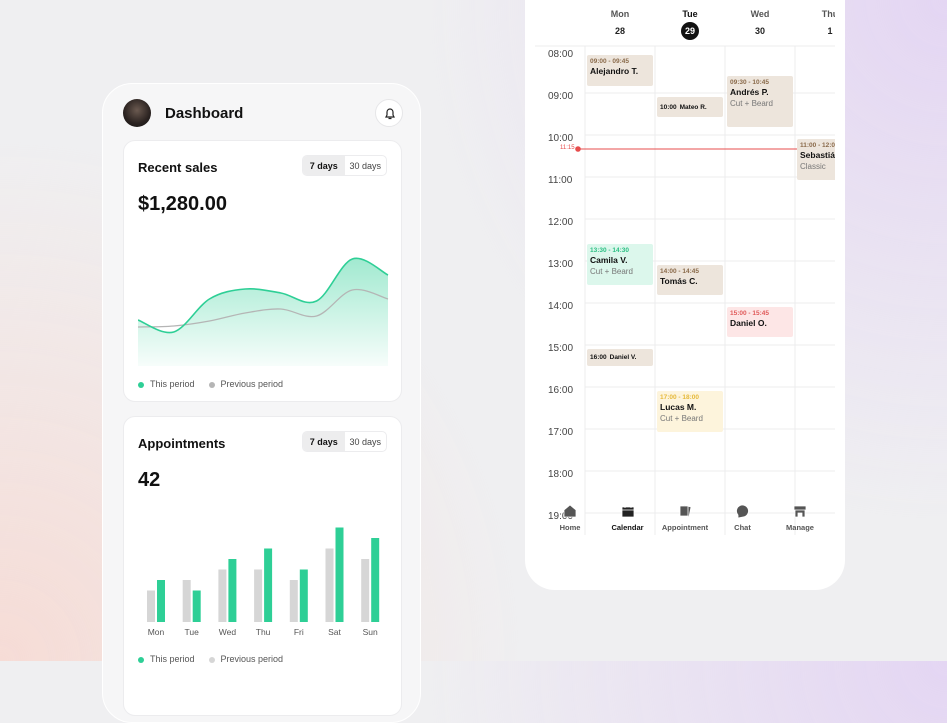 The image size is (947, 723). Describe the element at coordinates (137, 113) in the screenshot. I see `avatar` at that location.